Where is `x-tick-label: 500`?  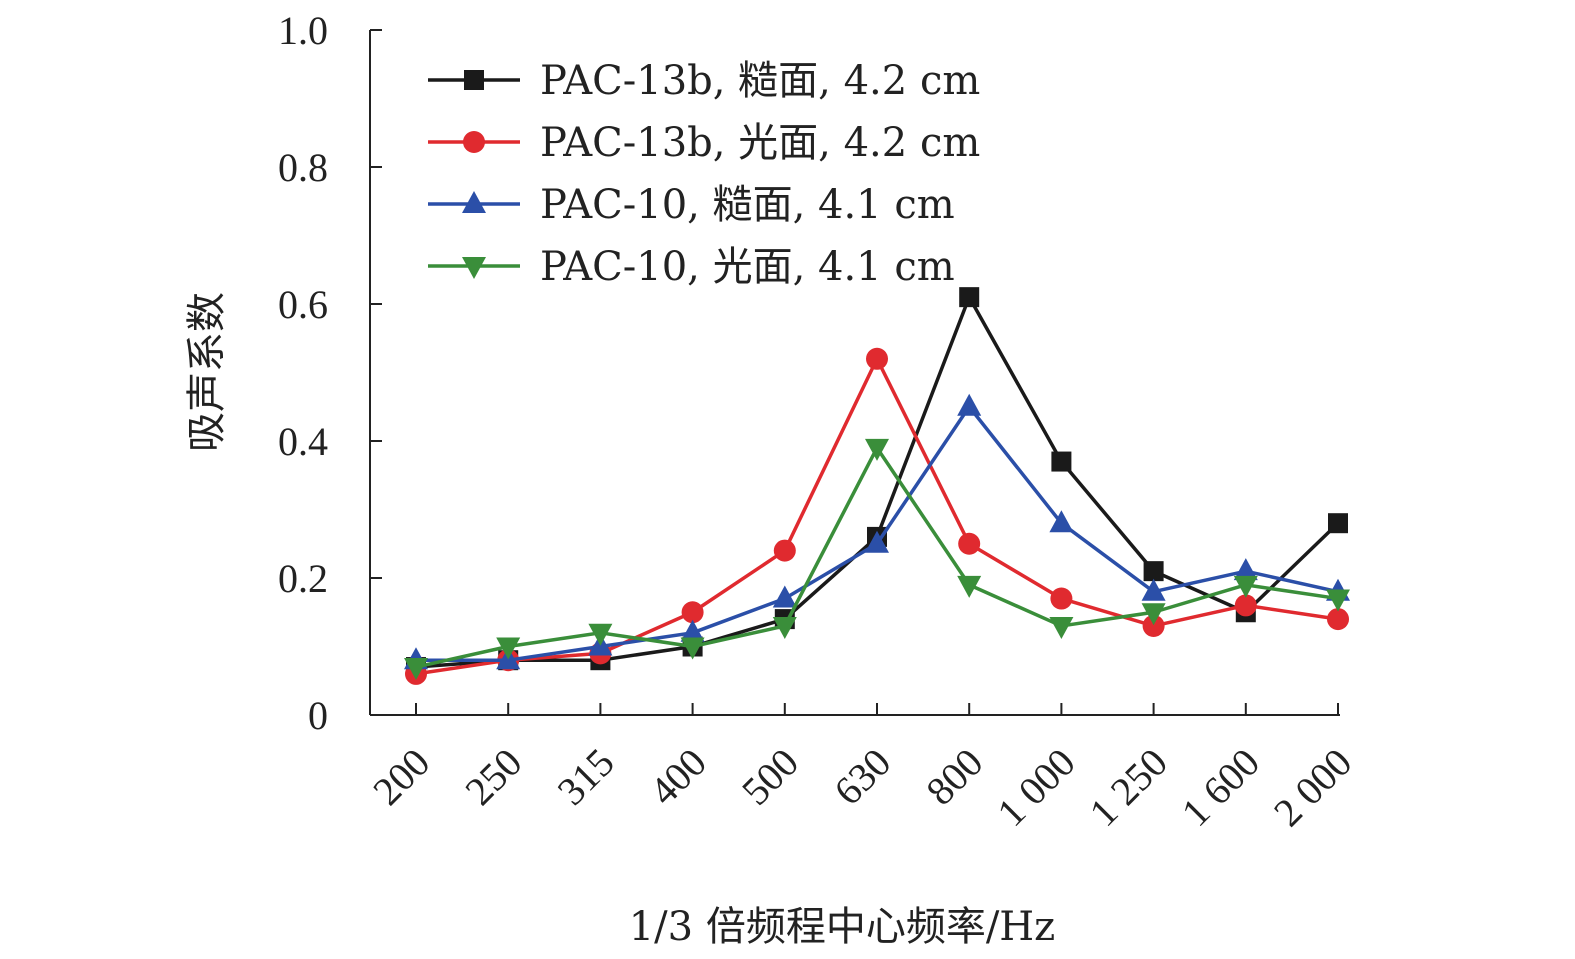 x-tick-label: 500 is located at coordinates (770, 777).